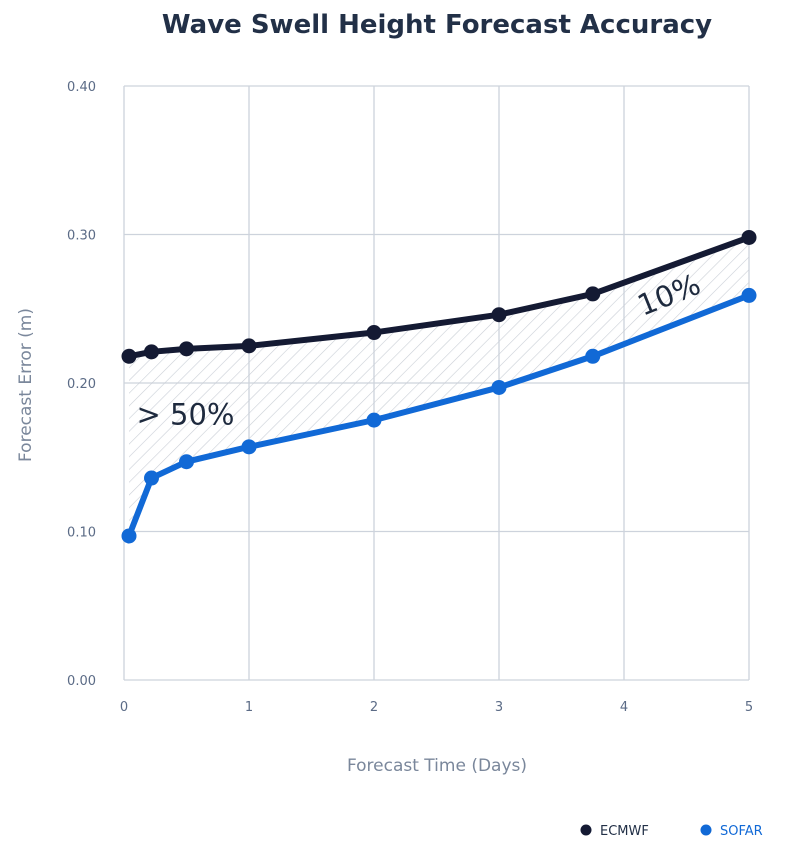  Describe the element at coordinates (437, 25) in the screenshot. I see `chart-title: Wave Swell Height Forecast Accuracy` at that location.